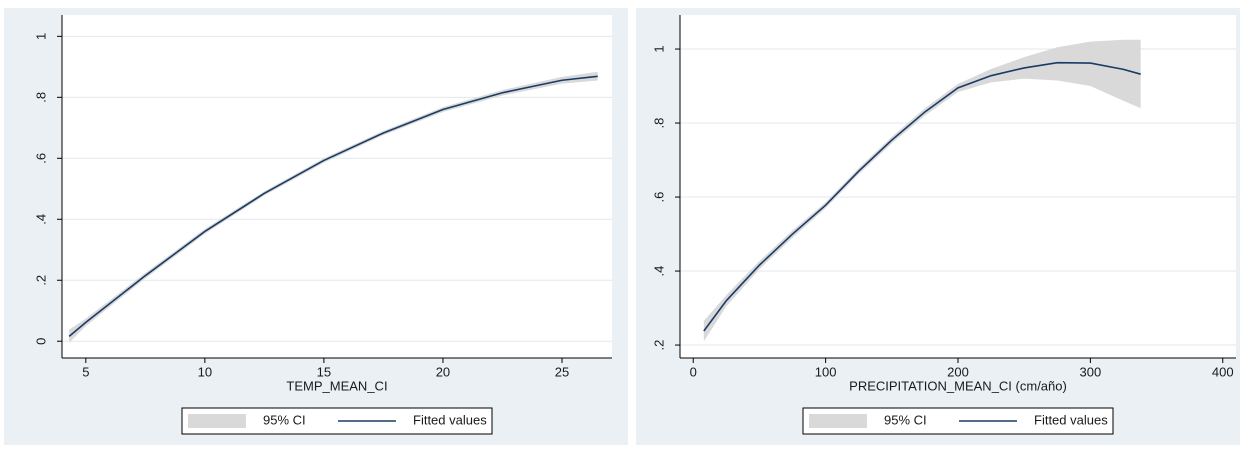 The width and height of the screenshot is (1244, 451). I want to click on x-tick-label: 0, so click(693, 371).